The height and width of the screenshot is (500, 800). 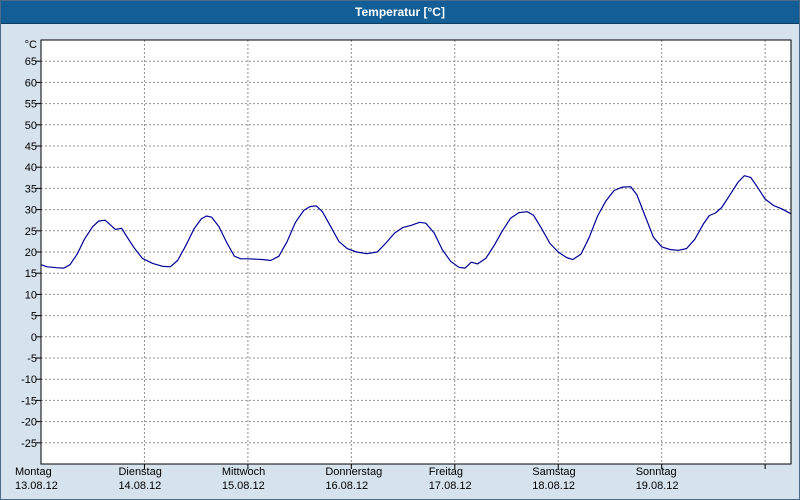 What do you see at coordinates (139, 472) in the screenshot?
I see `x-day-name-label: Dienstag` at bounding box center [139, 472].